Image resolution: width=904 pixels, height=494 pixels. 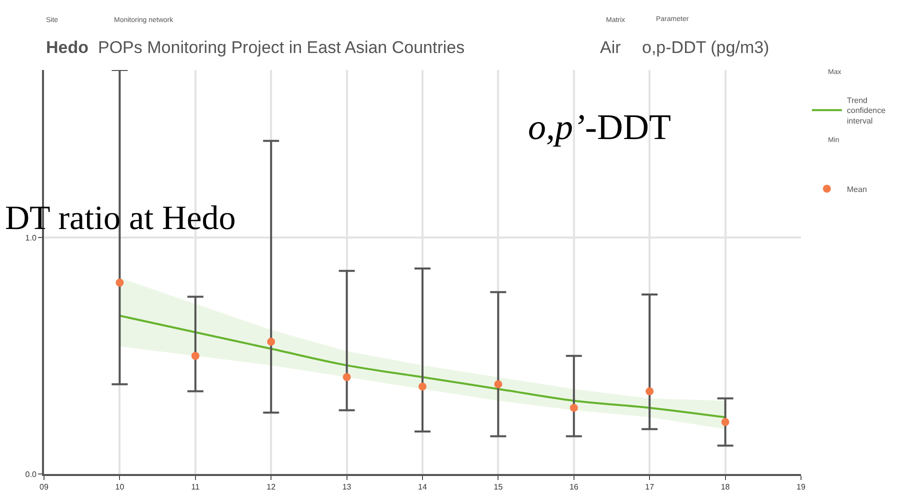 What do you see at coordinates (856, 189) in the screenshot?
I see `legend-label: Mean` at bounding box center [856, 189].